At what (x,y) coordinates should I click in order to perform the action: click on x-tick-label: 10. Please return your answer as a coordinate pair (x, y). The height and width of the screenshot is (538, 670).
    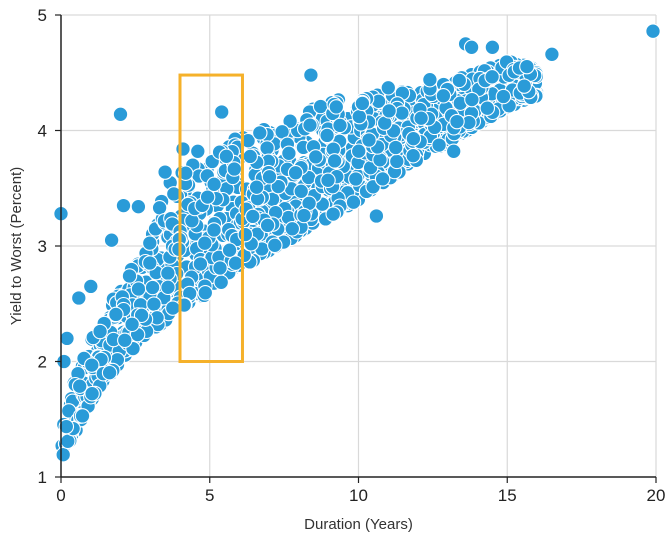
    Looking at the image, I should click on (358, 495).